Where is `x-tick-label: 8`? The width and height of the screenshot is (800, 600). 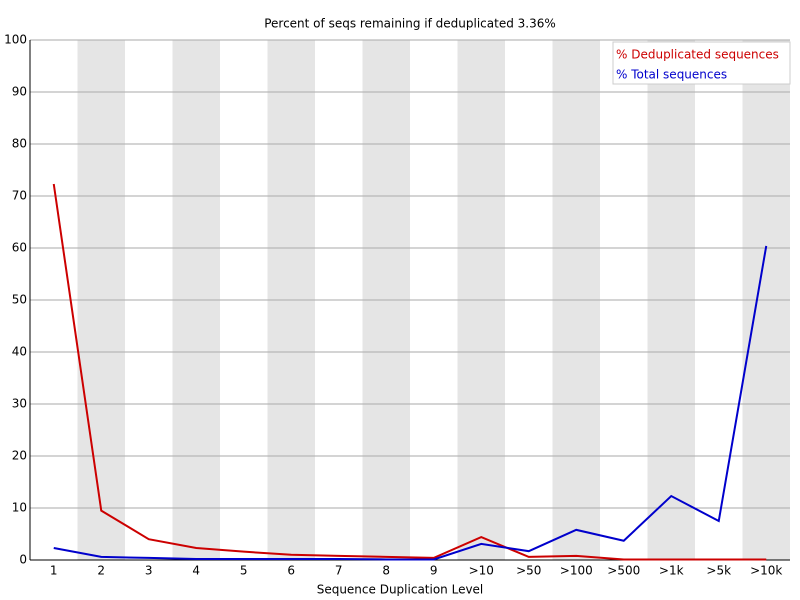 x-tick-label: 8 is located at coordinates (386, 571).